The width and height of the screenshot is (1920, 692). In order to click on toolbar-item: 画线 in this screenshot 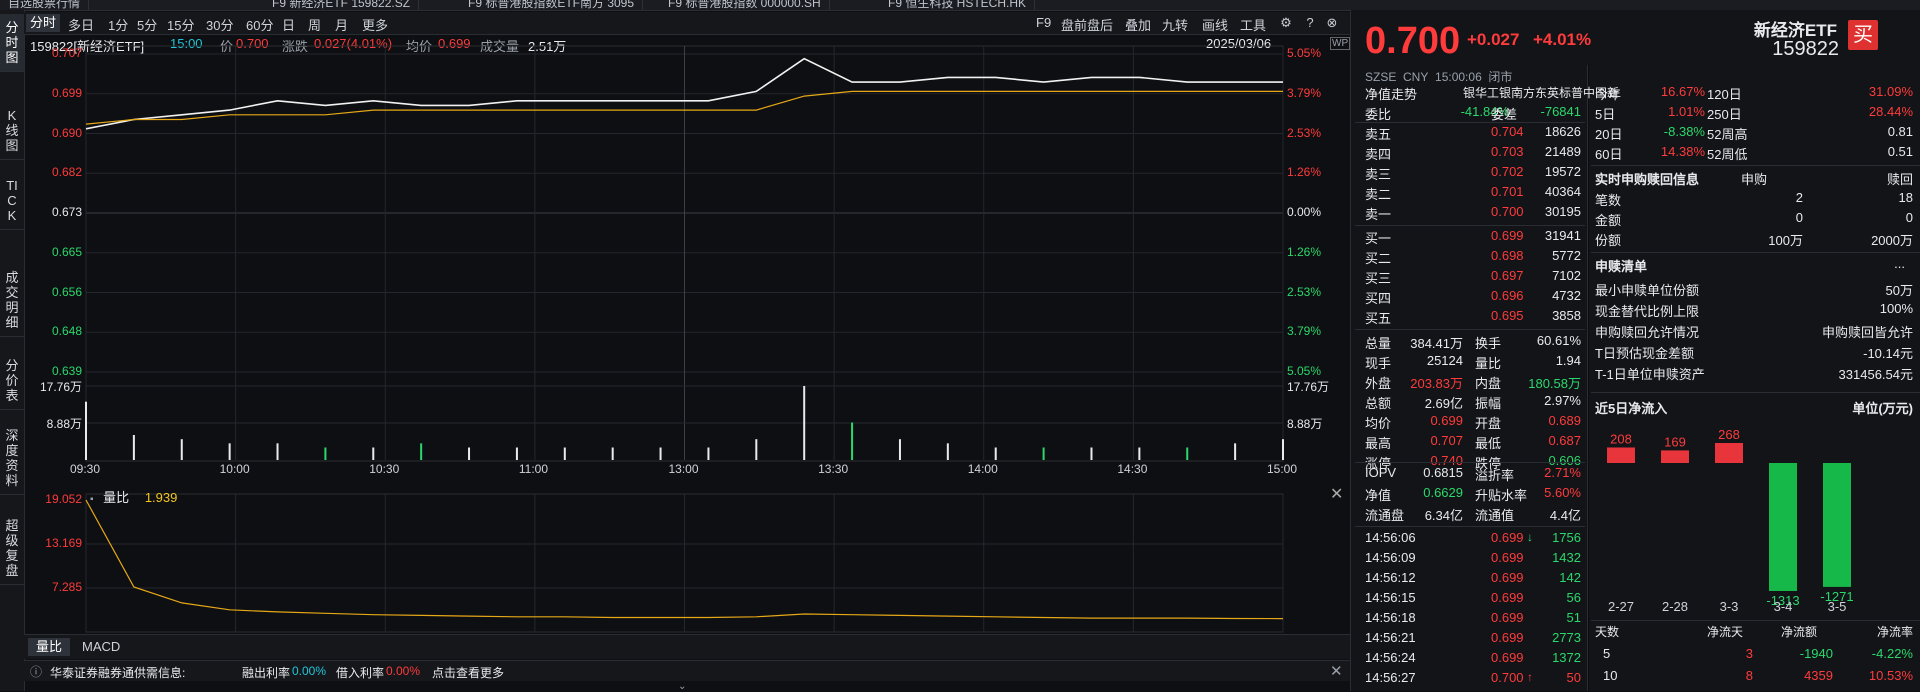, I will do `click(1215, 25)`.